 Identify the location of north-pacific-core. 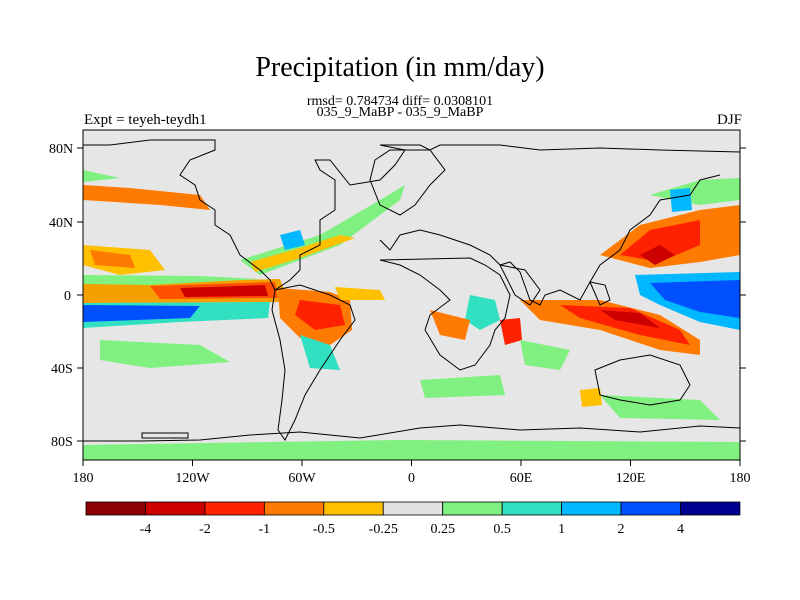
(657, 255).